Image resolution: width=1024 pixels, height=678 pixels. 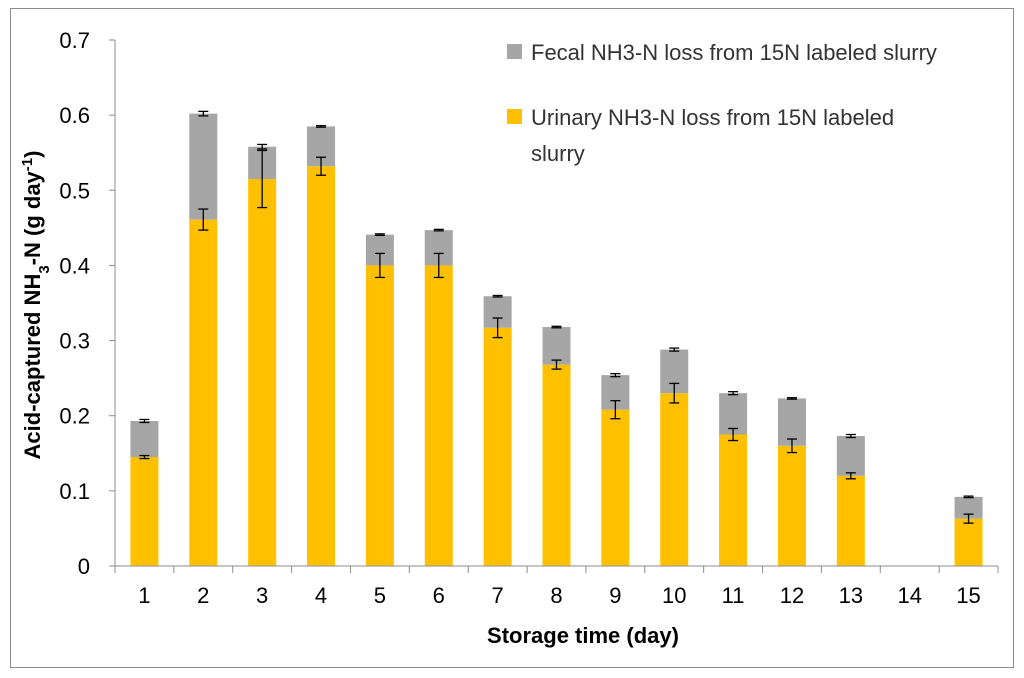 I want to click on y-axis-title: Acid-captured NH3-N (g day-1), so click(x=36, y=305).